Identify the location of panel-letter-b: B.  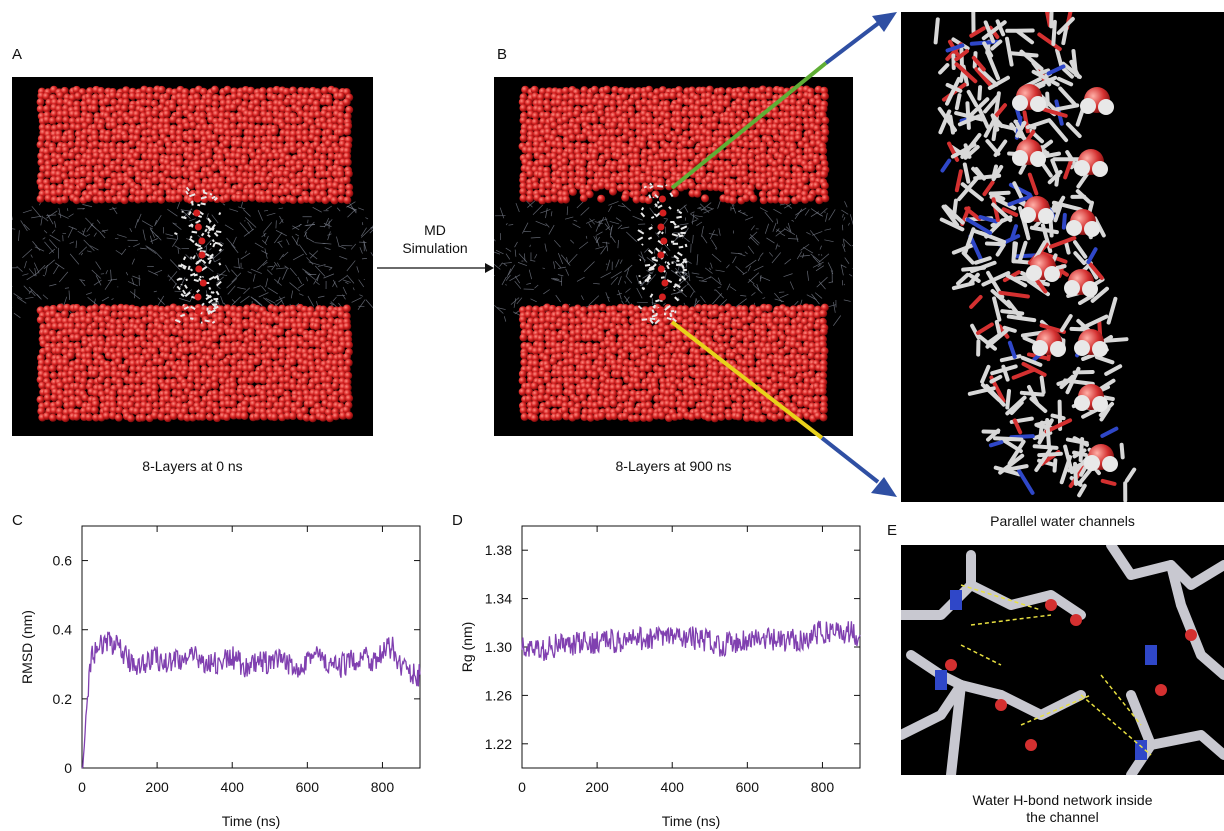
(502, 54).